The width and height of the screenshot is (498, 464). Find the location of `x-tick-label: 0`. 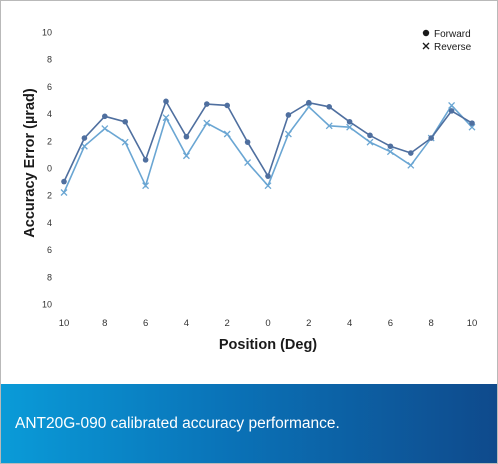

x-tick-label: 0 is located at coordinates (267, 323).